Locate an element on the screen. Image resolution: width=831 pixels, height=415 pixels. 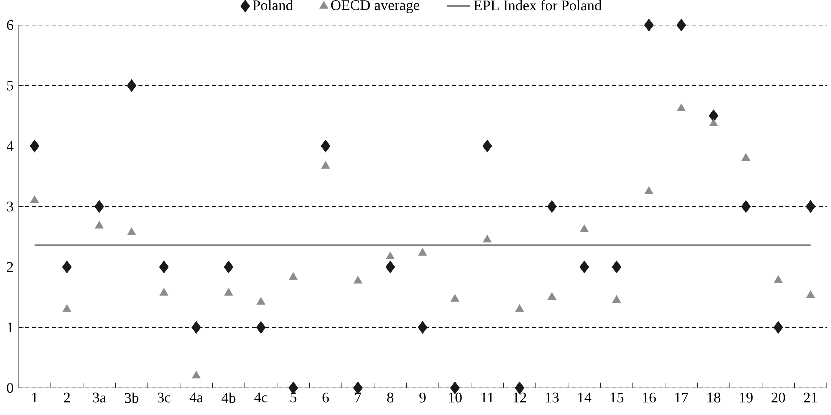
y-tick-label: 0 is located at coordinates (10, 388).